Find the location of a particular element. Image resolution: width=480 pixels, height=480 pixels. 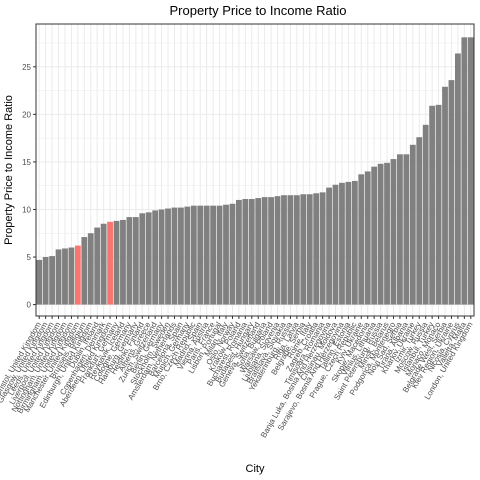

y-tick-label: 5 is located at coordinates (29, 257).